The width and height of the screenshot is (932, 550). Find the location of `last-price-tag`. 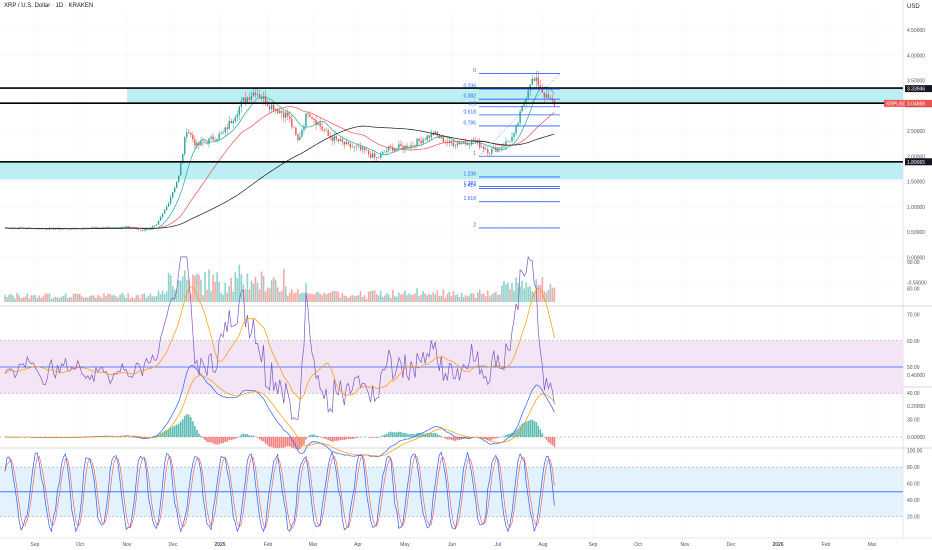

last-price-tag is located at coordinates (918, 103).